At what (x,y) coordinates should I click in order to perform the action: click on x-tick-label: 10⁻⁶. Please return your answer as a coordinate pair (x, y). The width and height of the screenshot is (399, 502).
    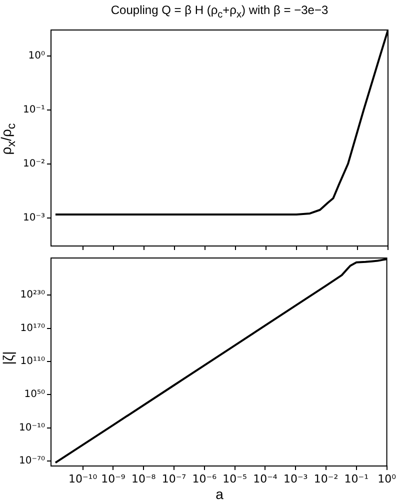
    Looking at the image, I should click on (205, 479).